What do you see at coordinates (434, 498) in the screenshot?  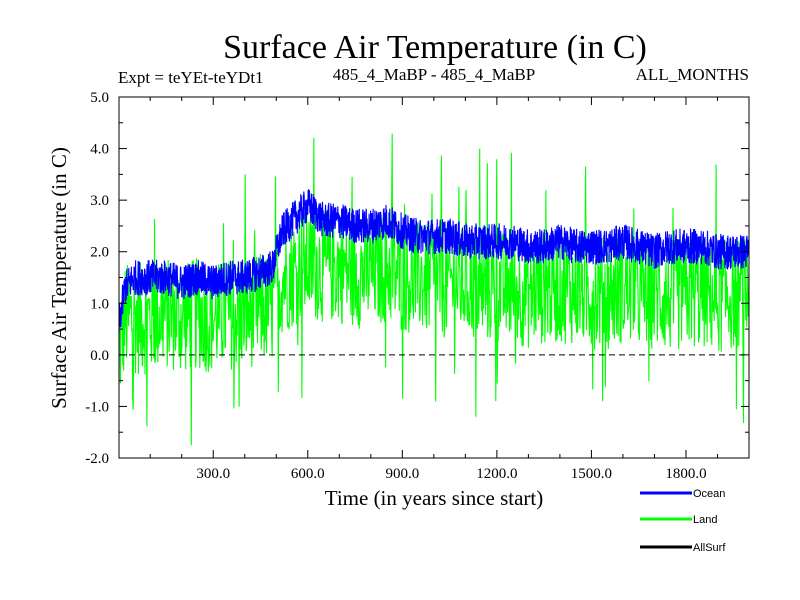 I see `x-axis-label: Time (in years since start)` at bounding box center [434, 498].